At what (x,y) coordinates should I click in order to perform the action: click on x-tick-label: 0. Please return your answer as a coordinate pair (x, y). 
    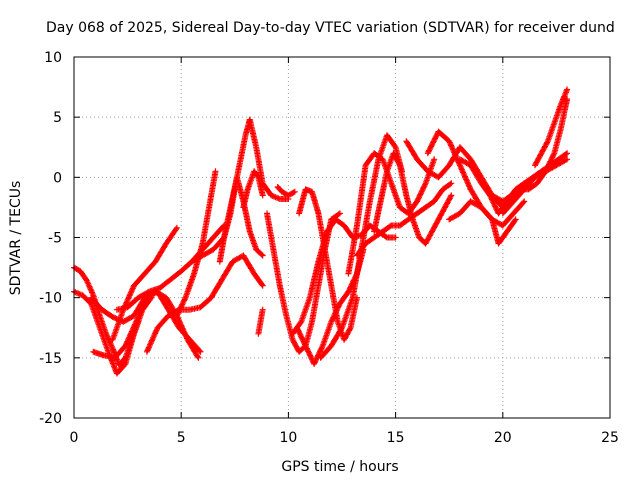
    Looking at the image, I should click on (74, 438).